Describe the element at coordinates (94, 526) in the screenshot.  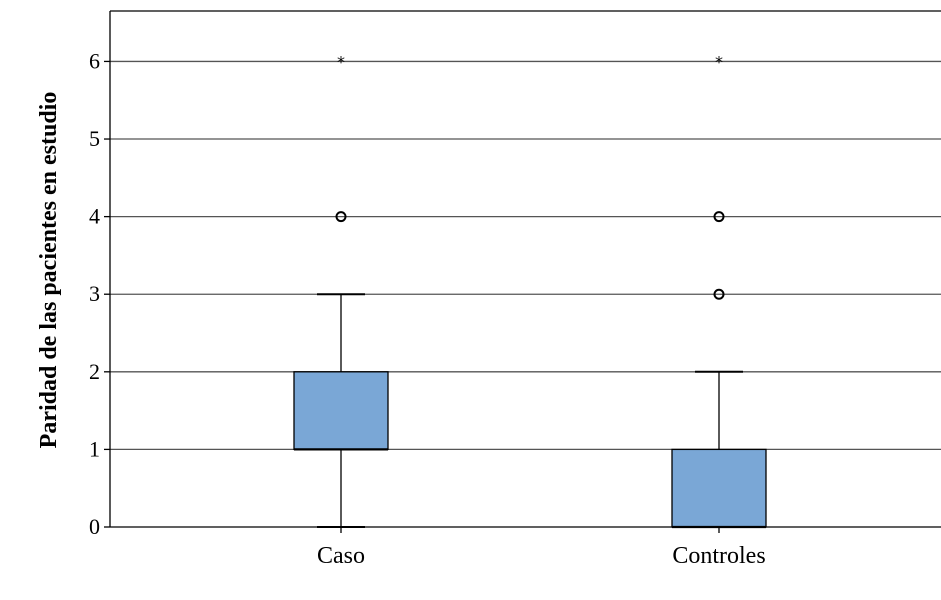
I see `y-tick-label: 0` at that location.